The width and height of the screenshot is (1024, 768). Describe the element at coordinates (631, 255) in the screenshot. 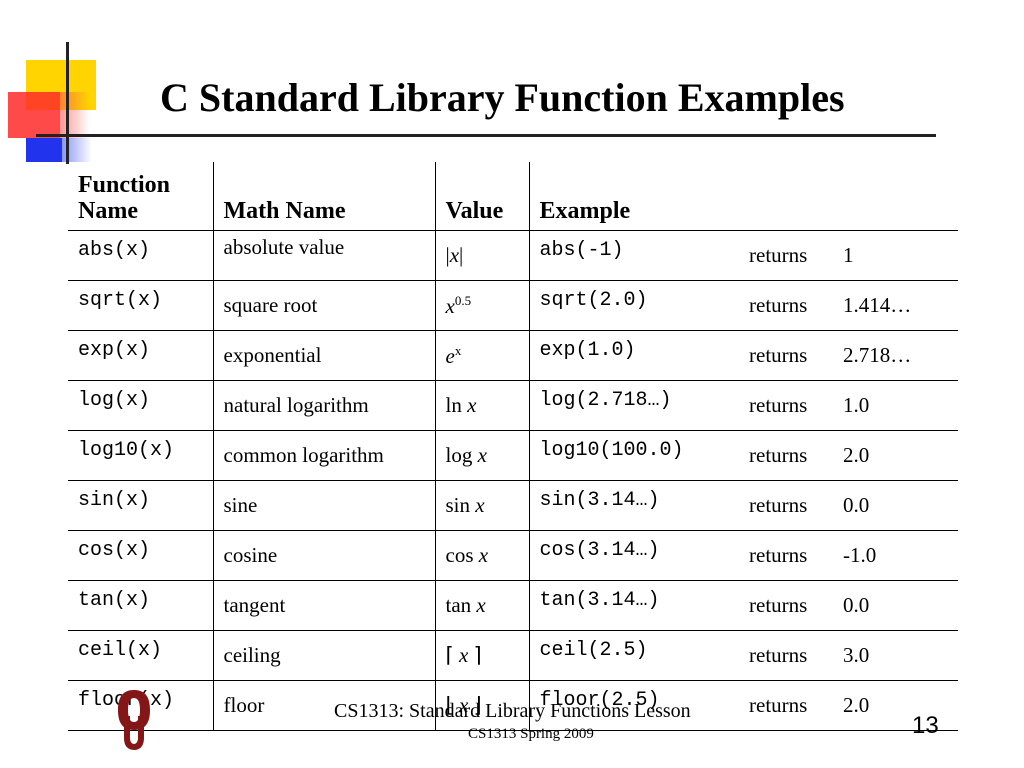

I see `example-call-cell: abs(-1)` at that location.